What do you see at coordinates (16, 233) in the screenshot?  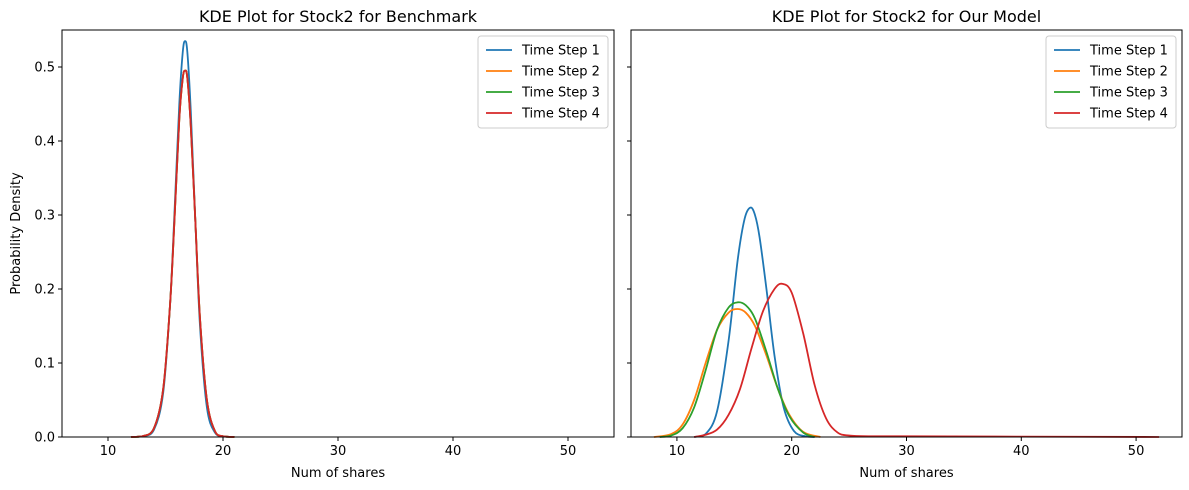 I see `y-axis-label: Probability Density` at bounding box center [16, 233].